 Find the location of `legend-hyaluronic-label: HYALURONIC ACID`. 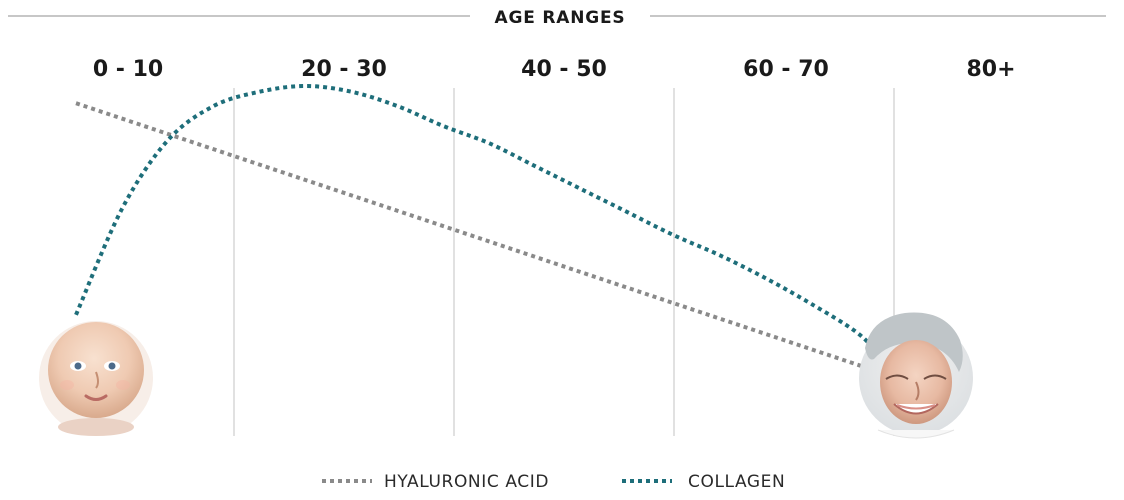

legend-hyaluronic-label: HYALURONIC ACID is located at coordinates (466, 482).